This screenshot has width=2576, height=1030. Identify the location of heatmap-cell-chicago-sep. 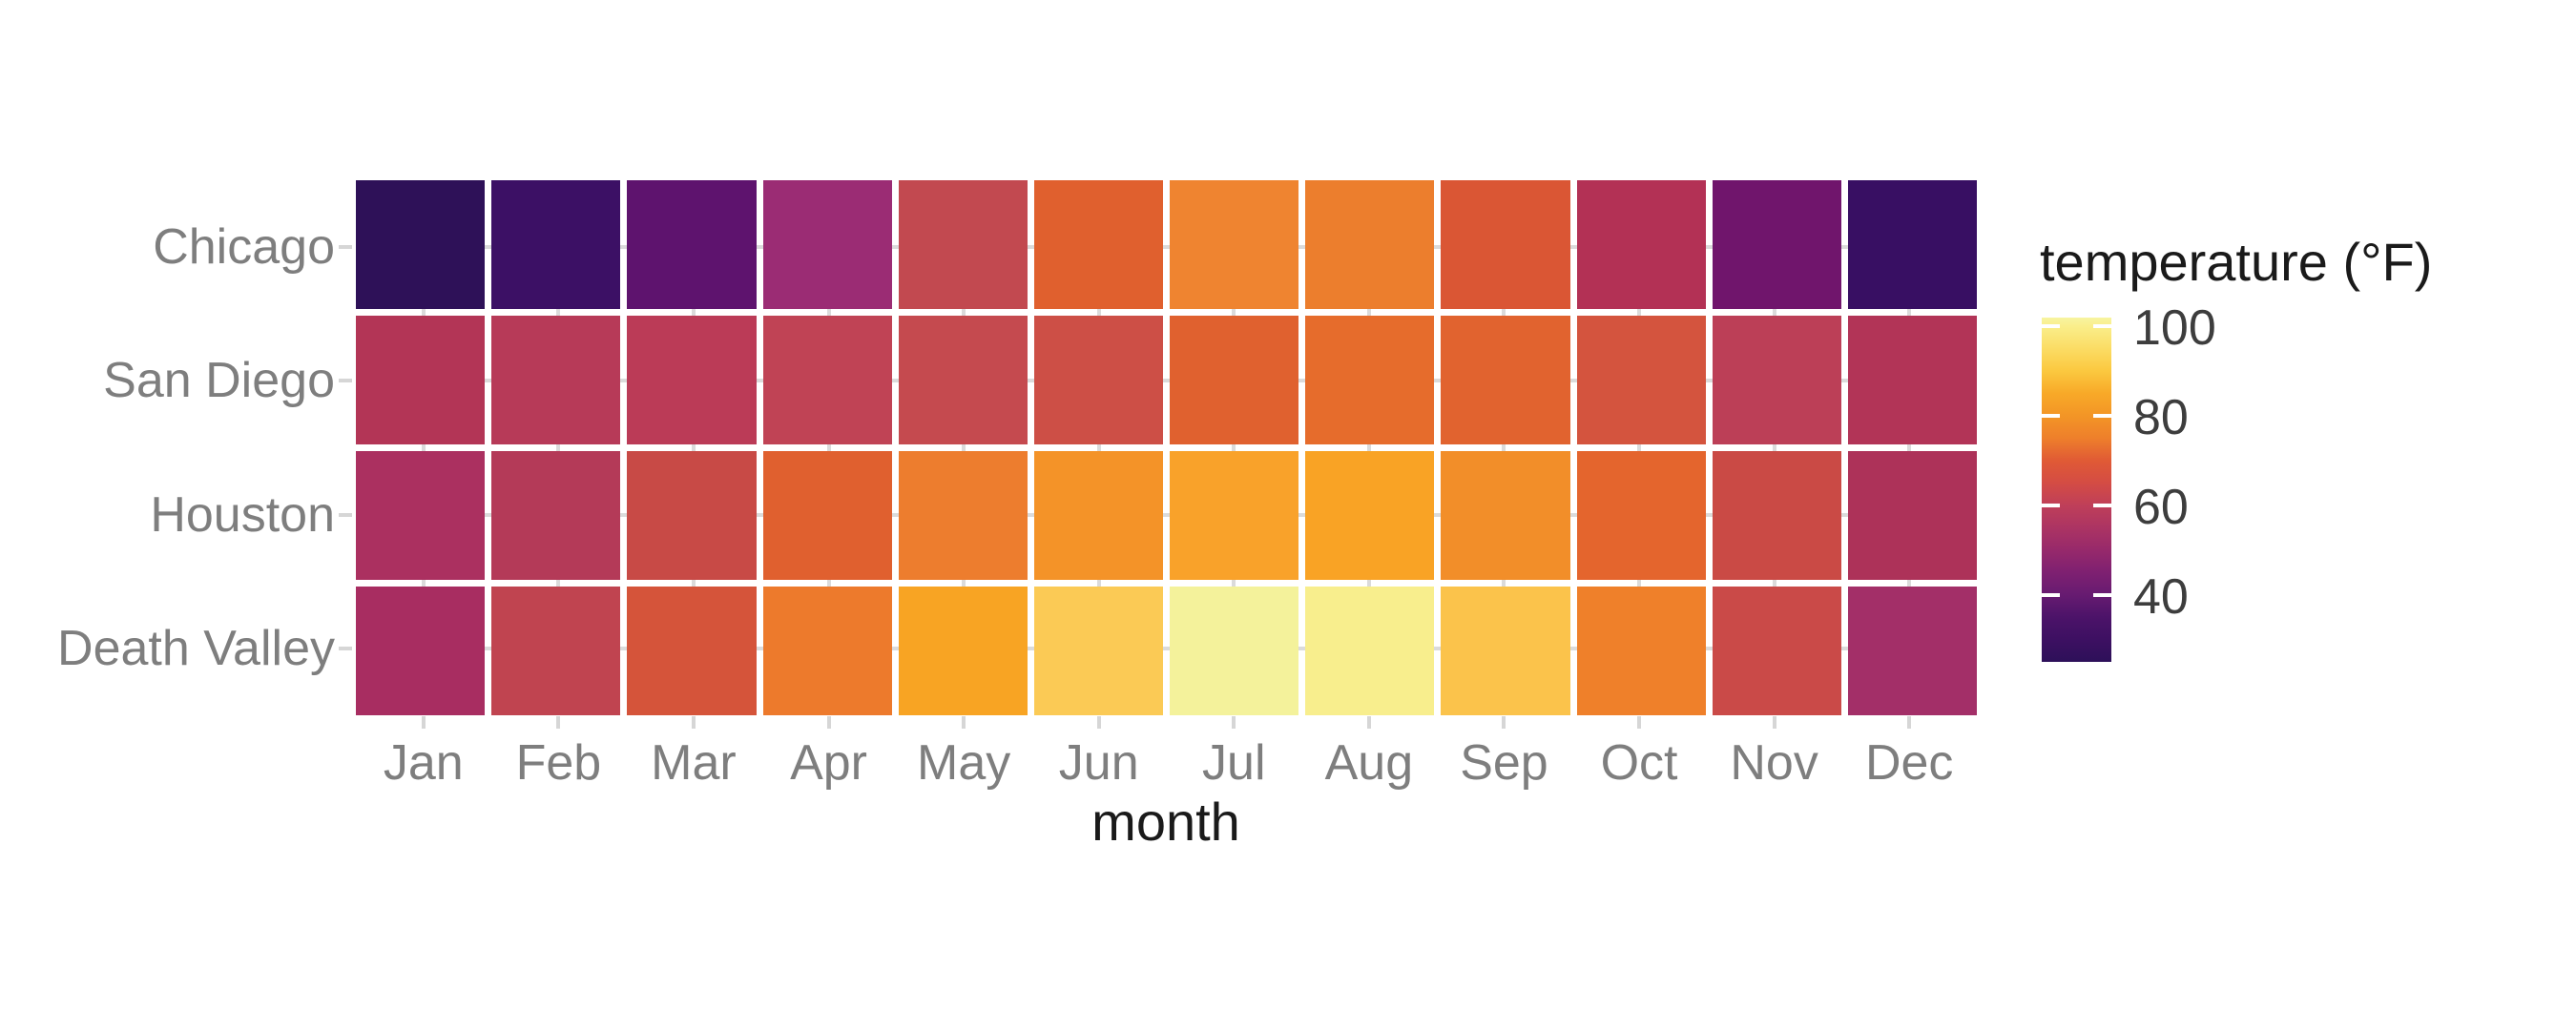
(1505, 244).